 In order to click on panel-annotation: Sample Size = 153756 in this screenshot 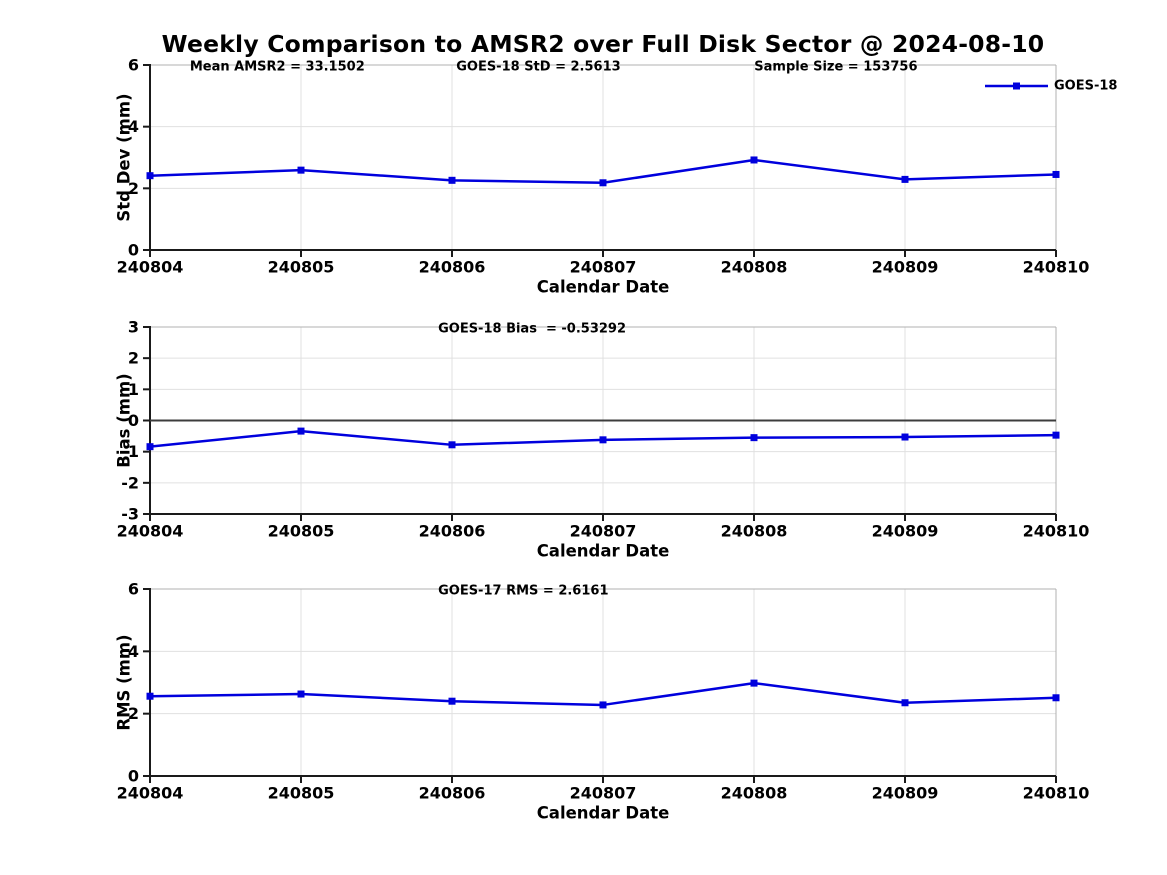, I will do `click(835, 67)`.